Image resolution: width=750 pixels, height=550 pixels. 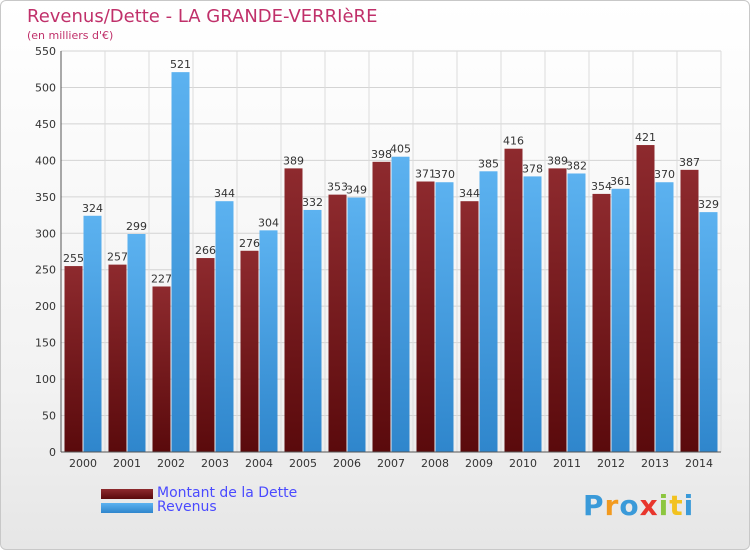 What do you see at coordinates (73, 359) in the screenshot?
I see `bar-debt-2000` at bounding box center [73, 359].